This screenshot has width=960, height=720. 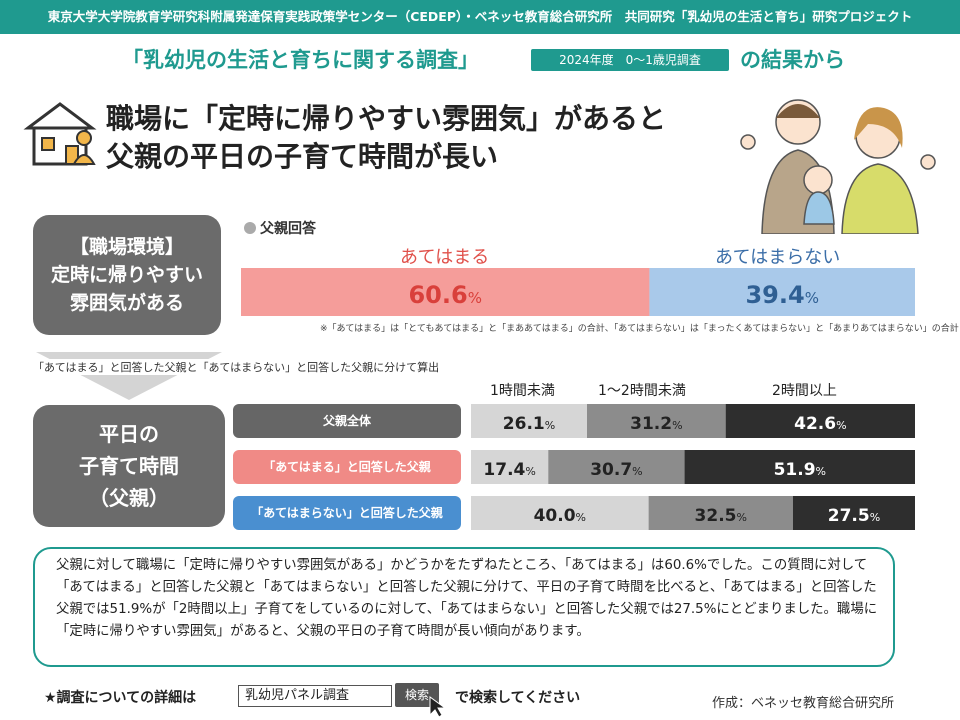 I want to click on time-bar-r0-s2, so click(x=820, y=421).